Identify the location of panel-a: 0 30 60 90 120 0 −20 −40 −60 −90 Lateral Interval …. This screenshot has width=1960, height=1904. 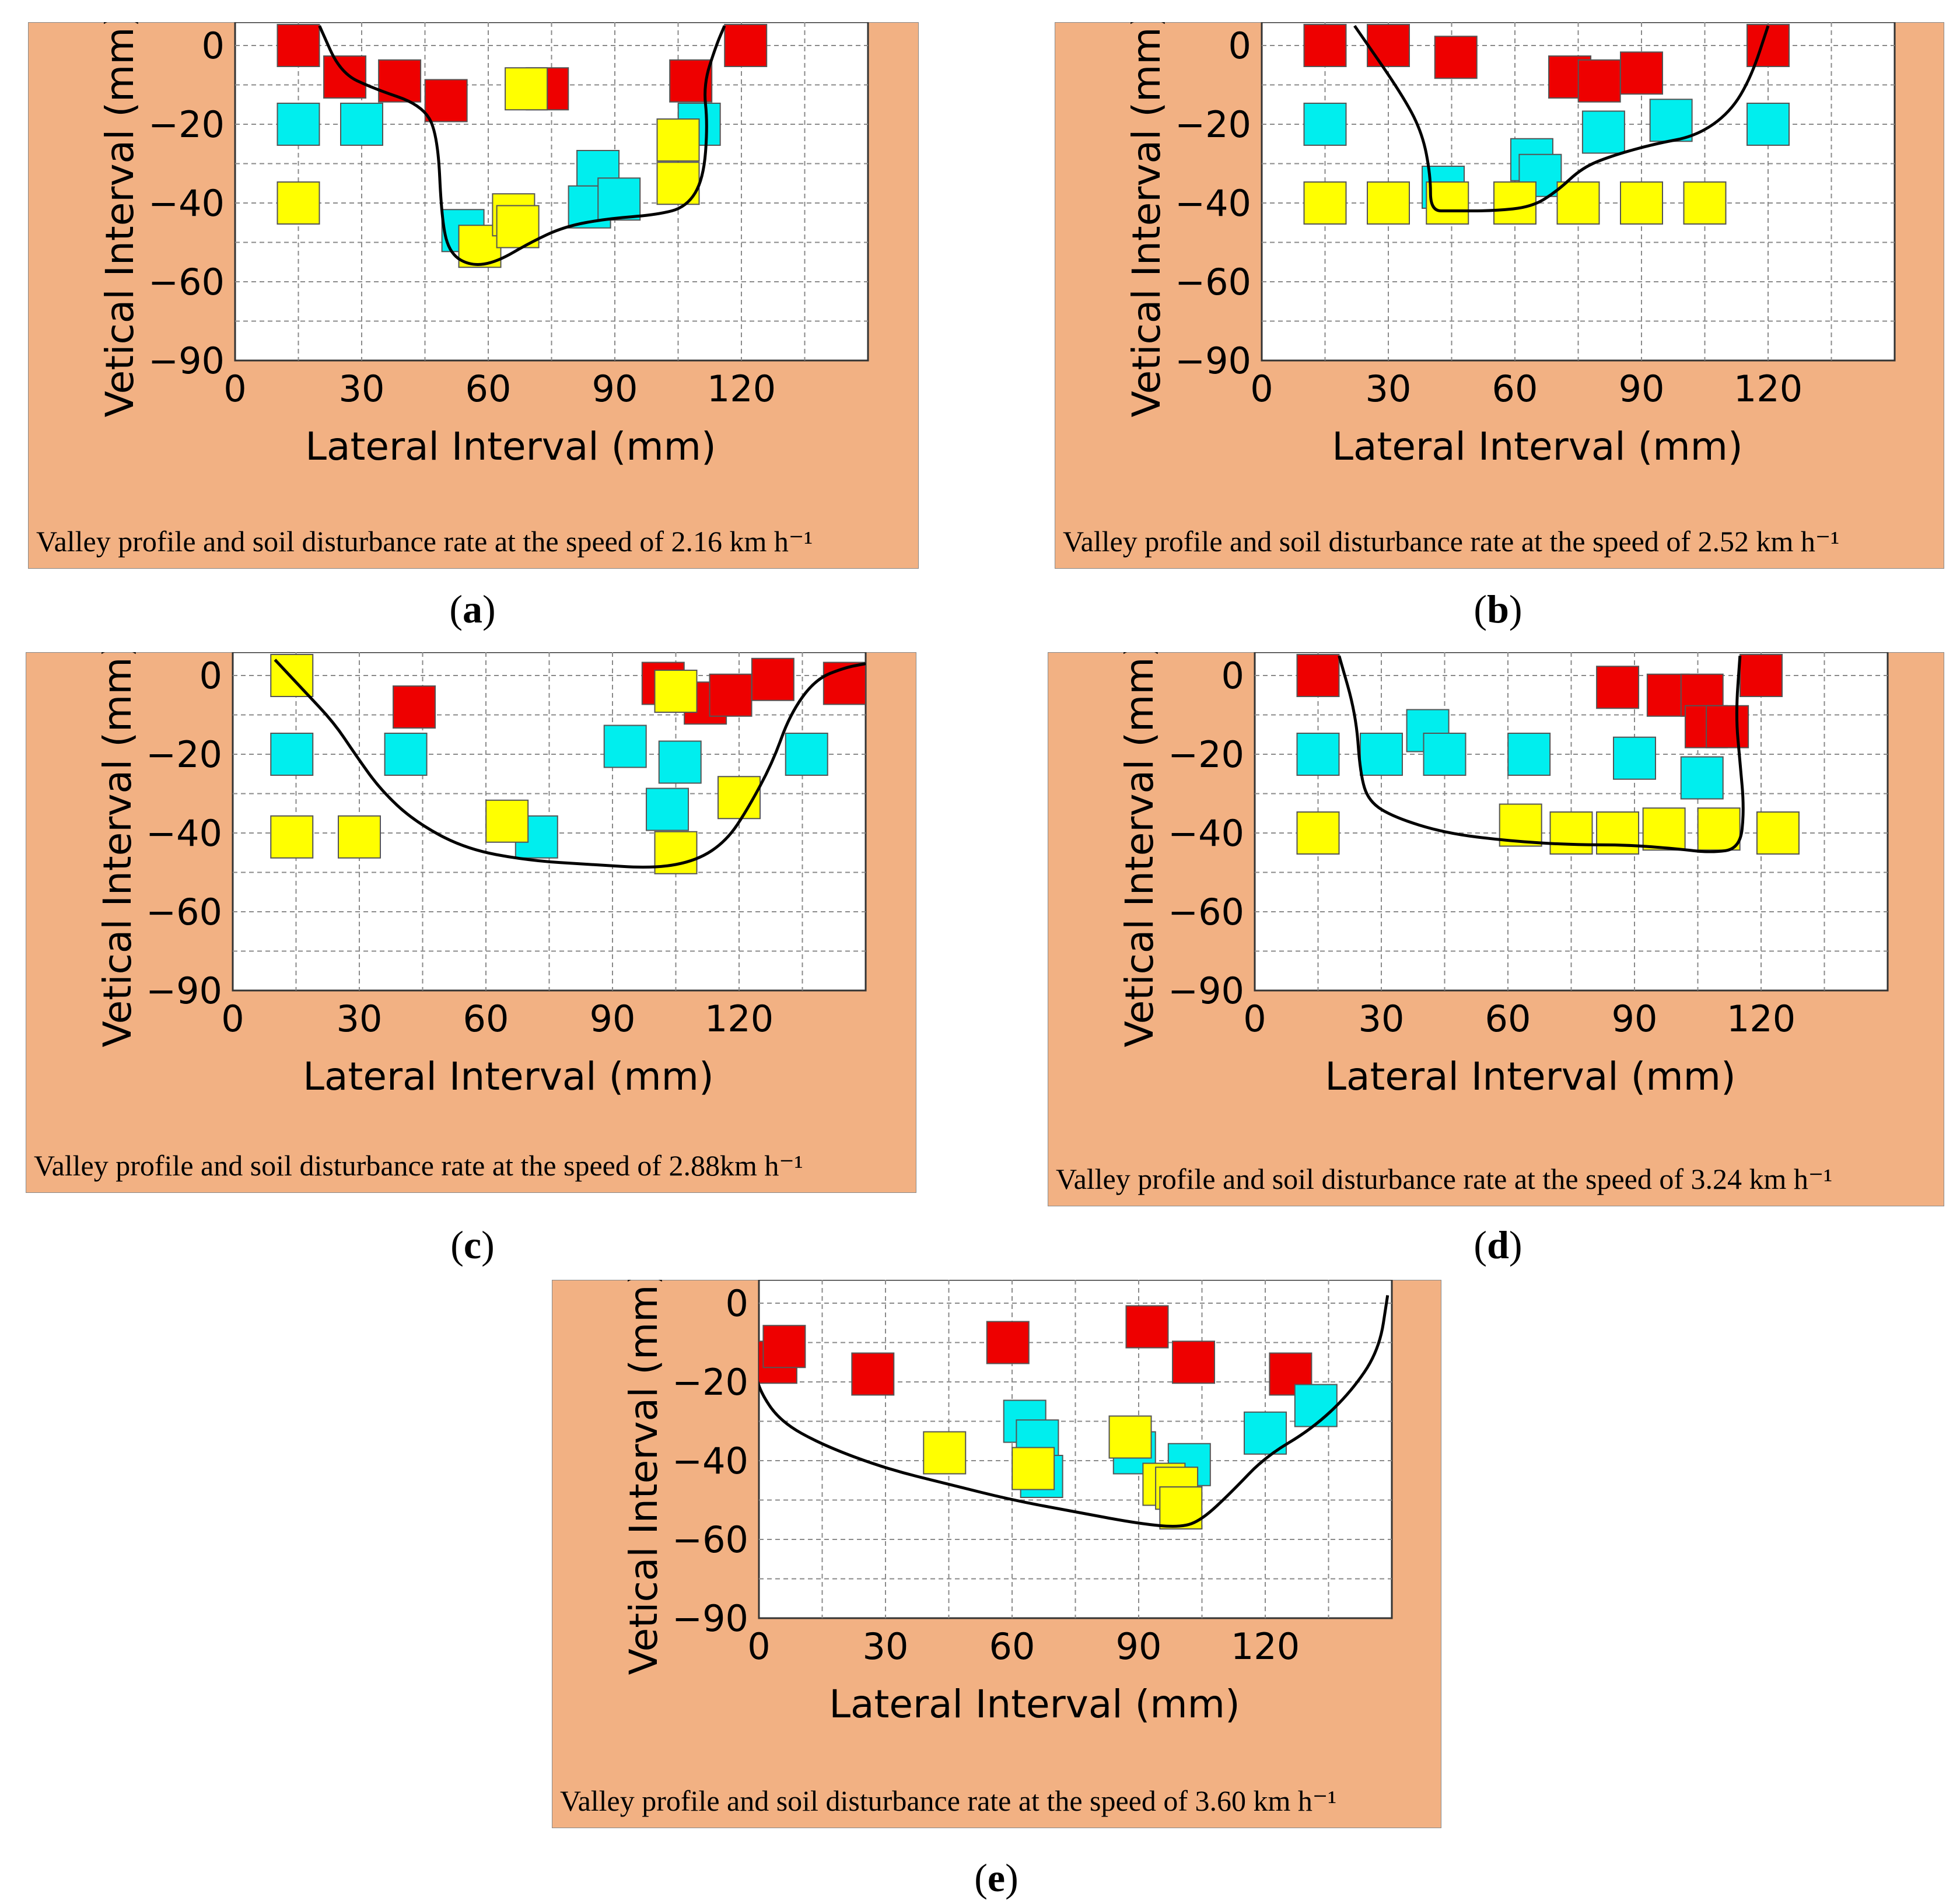
(473, 295).